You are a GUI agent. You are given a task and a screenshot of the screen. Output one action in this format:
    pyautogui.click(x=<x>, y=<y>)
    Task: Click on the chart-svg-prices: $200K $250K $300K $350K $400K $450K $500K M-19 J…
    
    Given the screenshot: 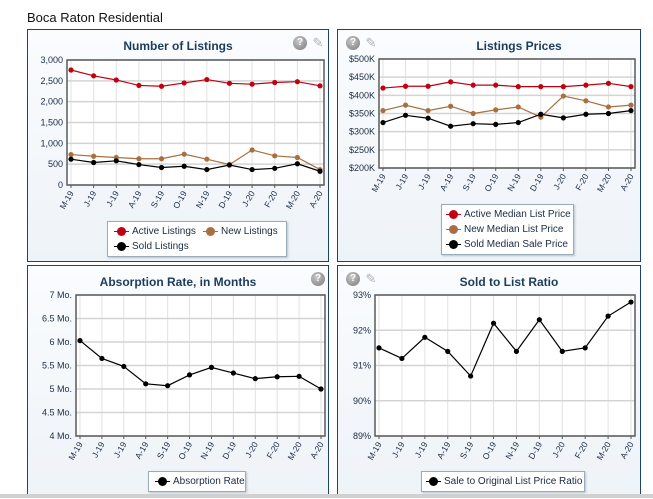 What is the action you would take?
    pyautogui.click(x=492, y=124)
    